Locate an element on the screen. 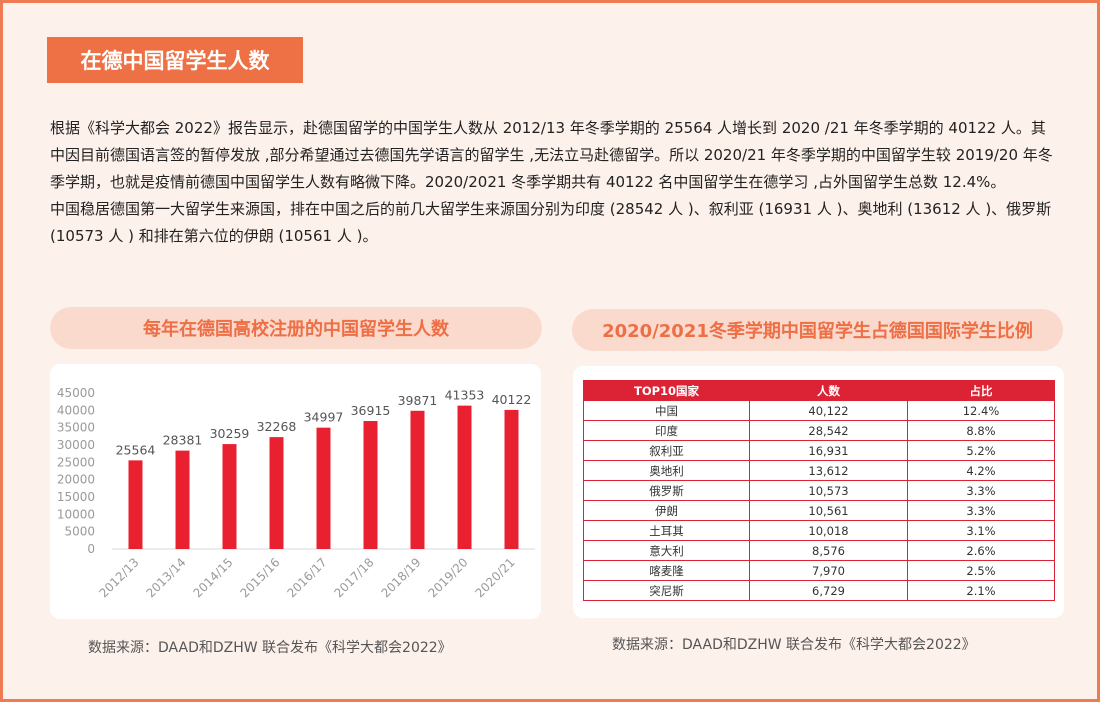 Image resolution: width=1100 pixels, height=702 pixels. cell-country: 奥地利 is located at coordinates (666, 470).